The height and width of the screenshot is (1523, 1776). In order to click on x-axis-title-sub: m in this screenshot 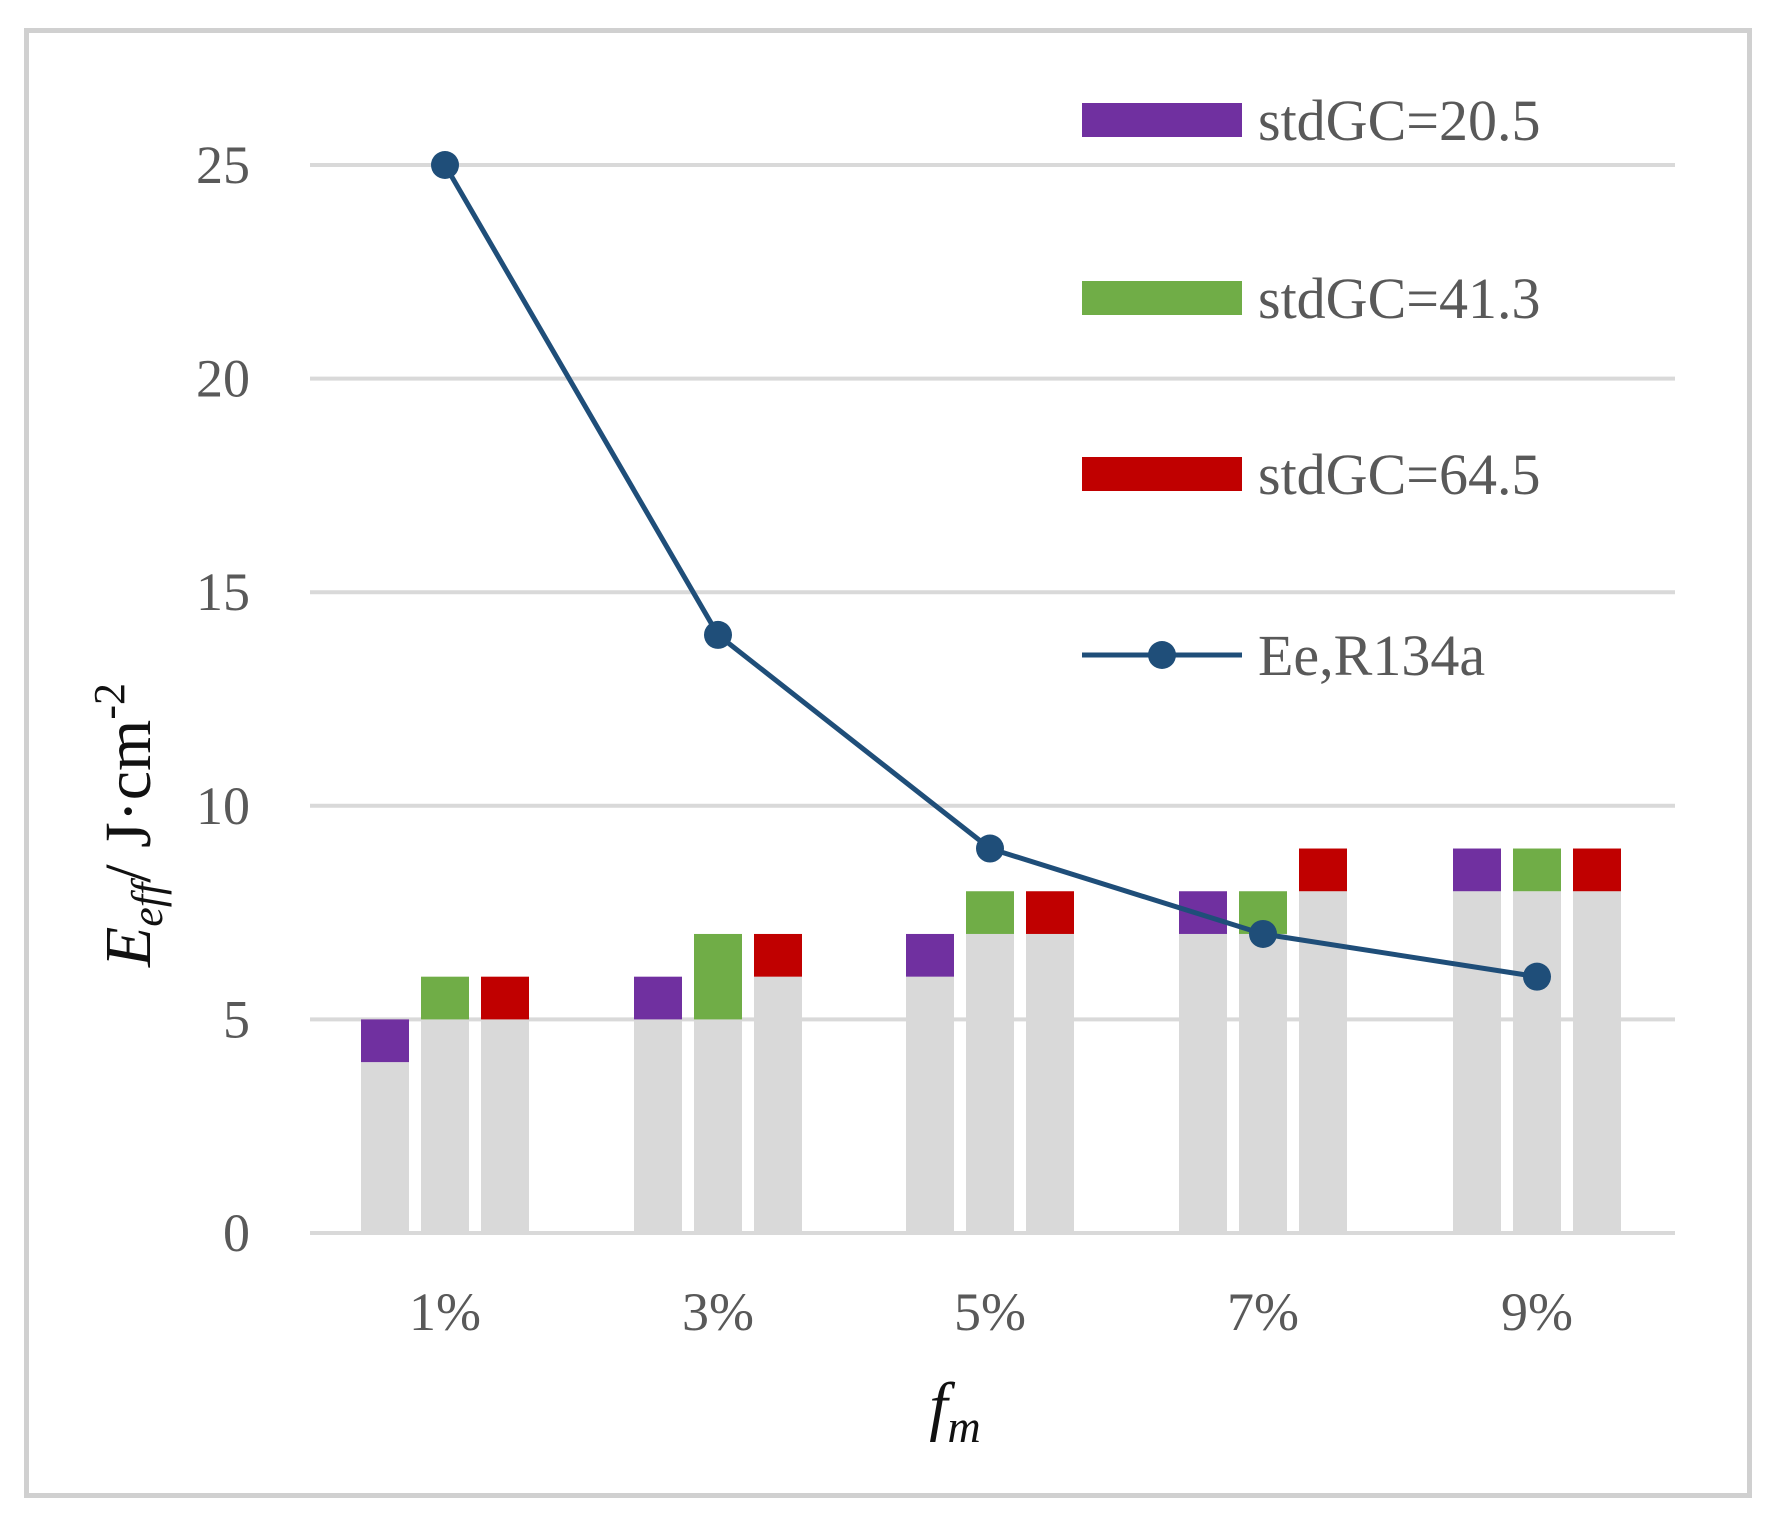, I will do `click(964, 1426)`.